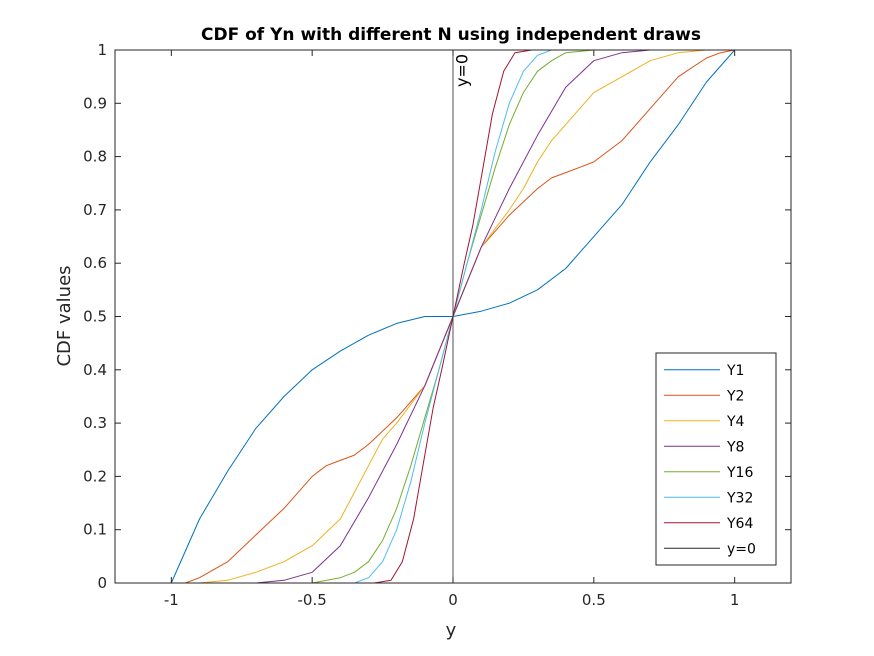  I want to click on legend-entry-label: Y8, so click(735, 447).